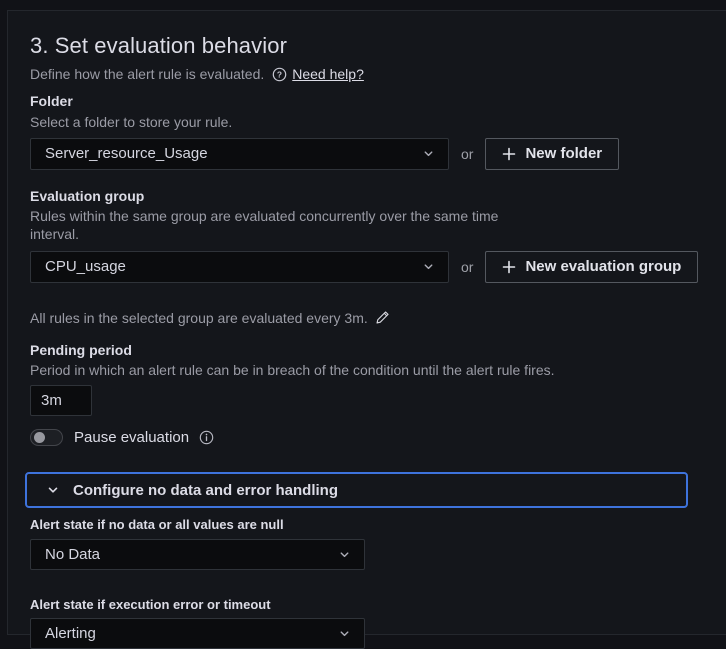 The image size is (726, 649). What do you see at coordinates (72, 554) in the screenshot?
I see `no-data-state-value: No Data` at bounding box center [72, 554].